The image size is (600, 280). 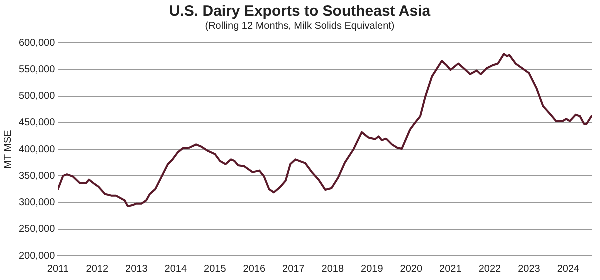 What do you see at coordinates (8, 149) in the screenshot?
I see `y-axis-title: MT MSE` at bounding box center [8, 149].